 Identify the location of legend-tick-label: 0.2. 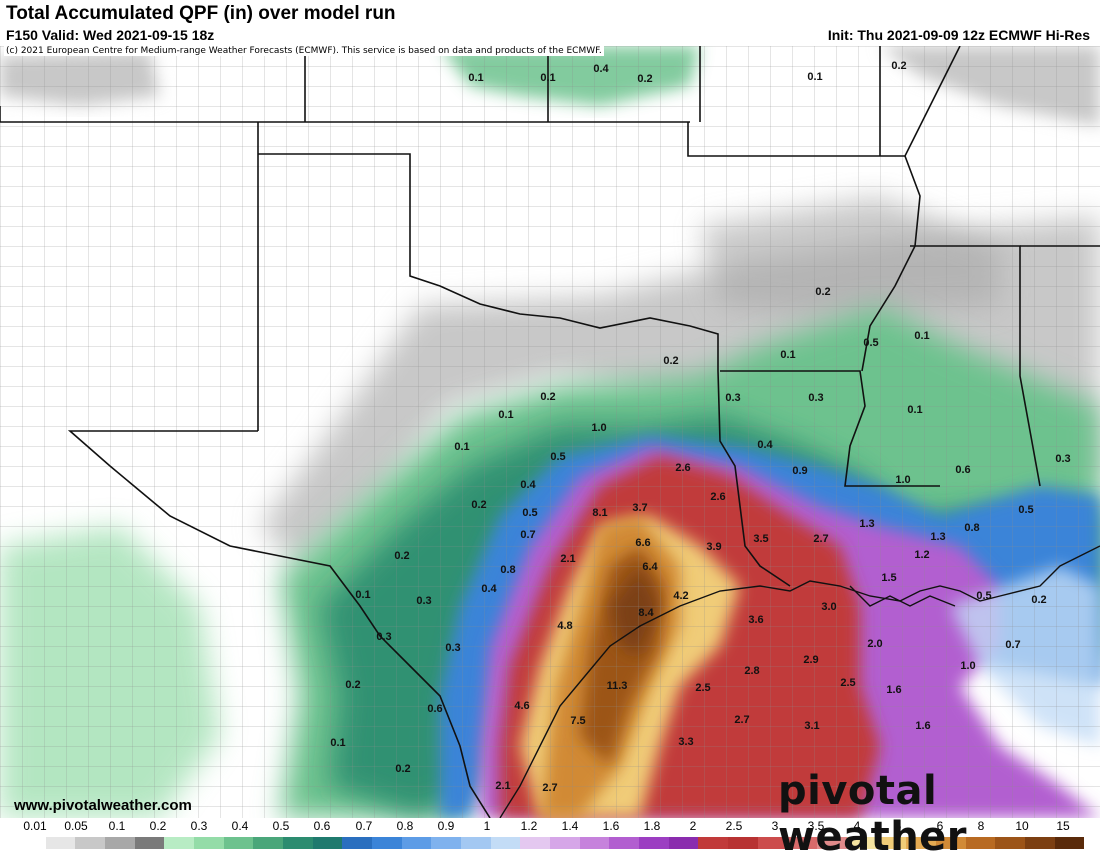
(158, 826).